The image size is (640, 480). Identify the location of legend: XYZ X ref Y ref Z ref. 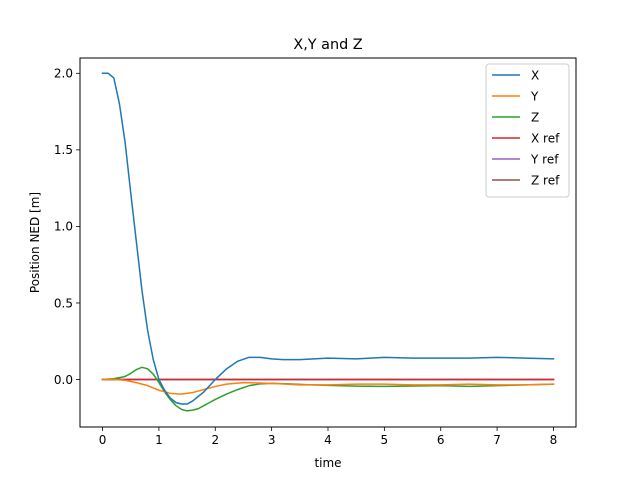
(527, 130).